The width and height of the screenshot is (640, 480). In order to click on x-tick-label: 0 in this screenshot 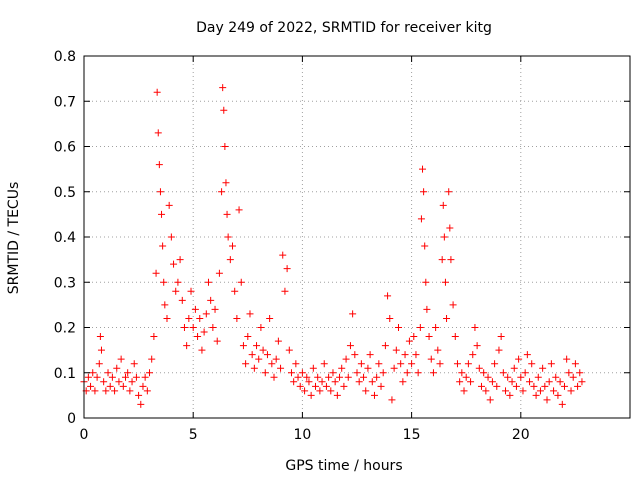, I will do `click(84, 435)`.